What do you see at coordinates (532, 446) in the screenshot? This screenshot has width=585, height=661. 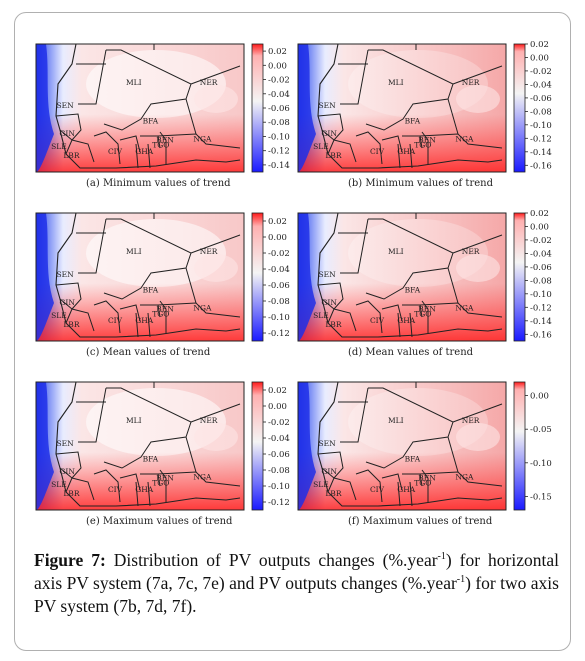 I see `colorbar: 0.00 -0.05 -0.10 -0.15` at bounding box center [532, 446].